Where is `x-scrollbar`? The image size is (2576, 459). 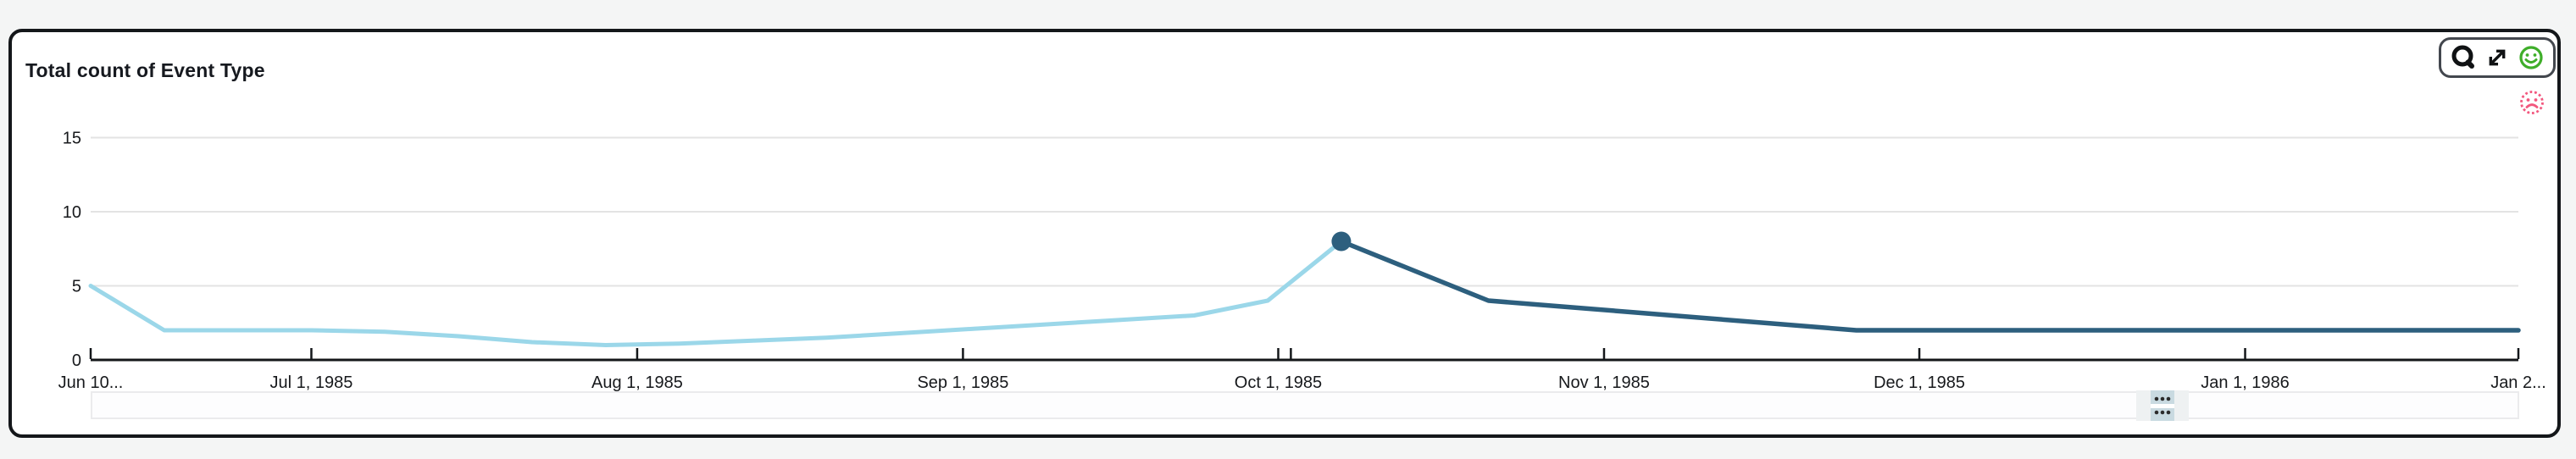
x-scrollbar is located at coordinates (1305, 405).